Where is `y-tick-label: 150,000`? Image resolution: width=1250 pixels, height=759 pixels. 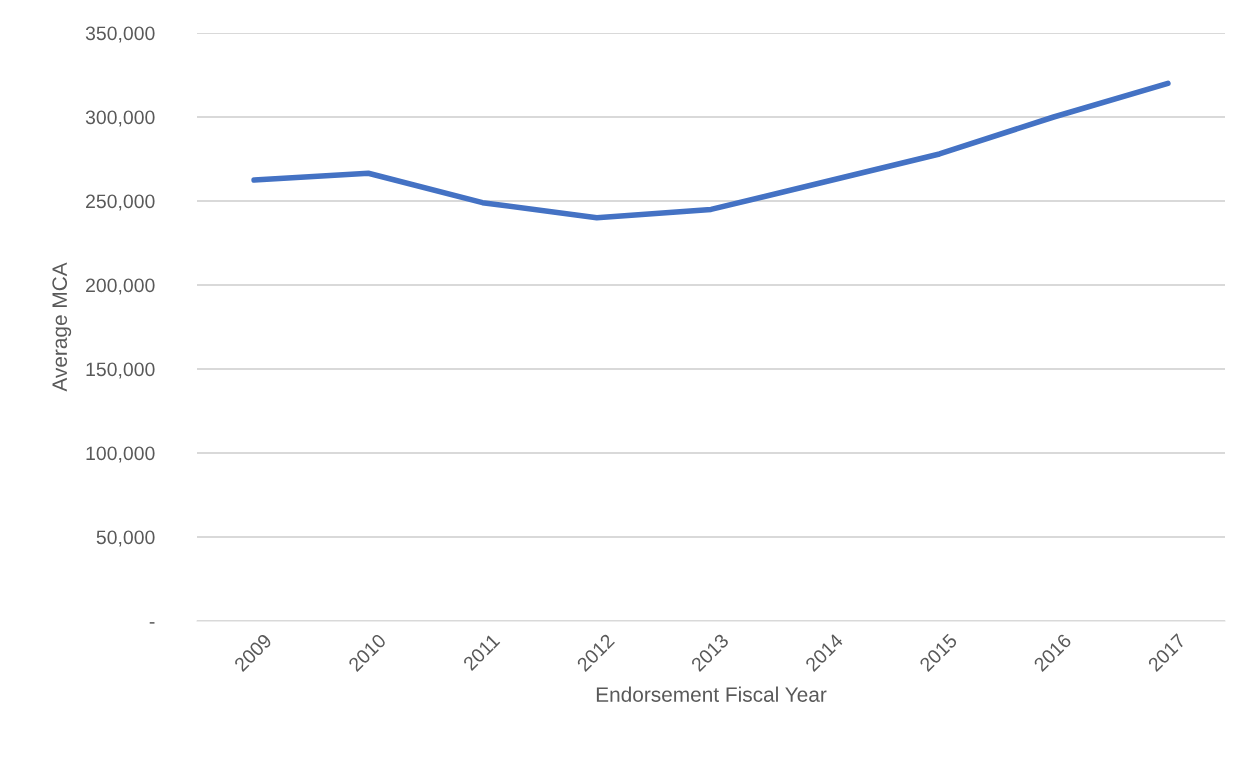
y-tick-label: 150,000 is located at coordinates (120, 370).